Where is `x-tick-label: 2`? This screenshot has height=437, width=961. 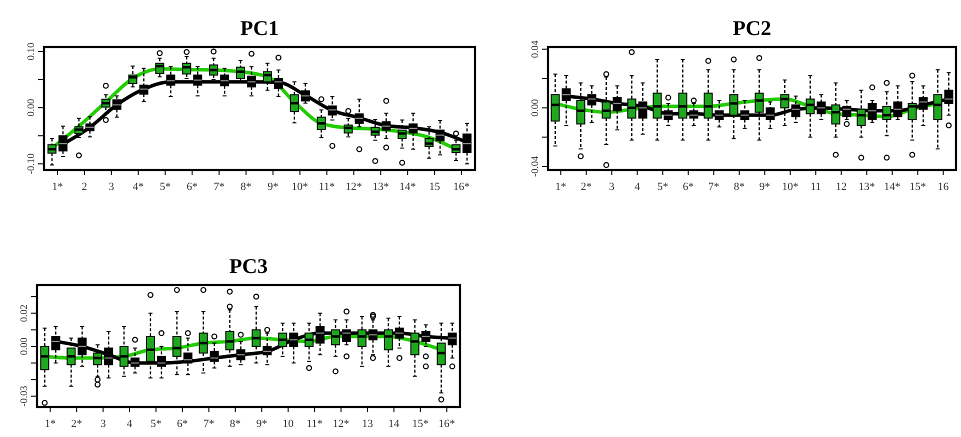 x-tick-label: 2 is located at coordinates (85, 187).